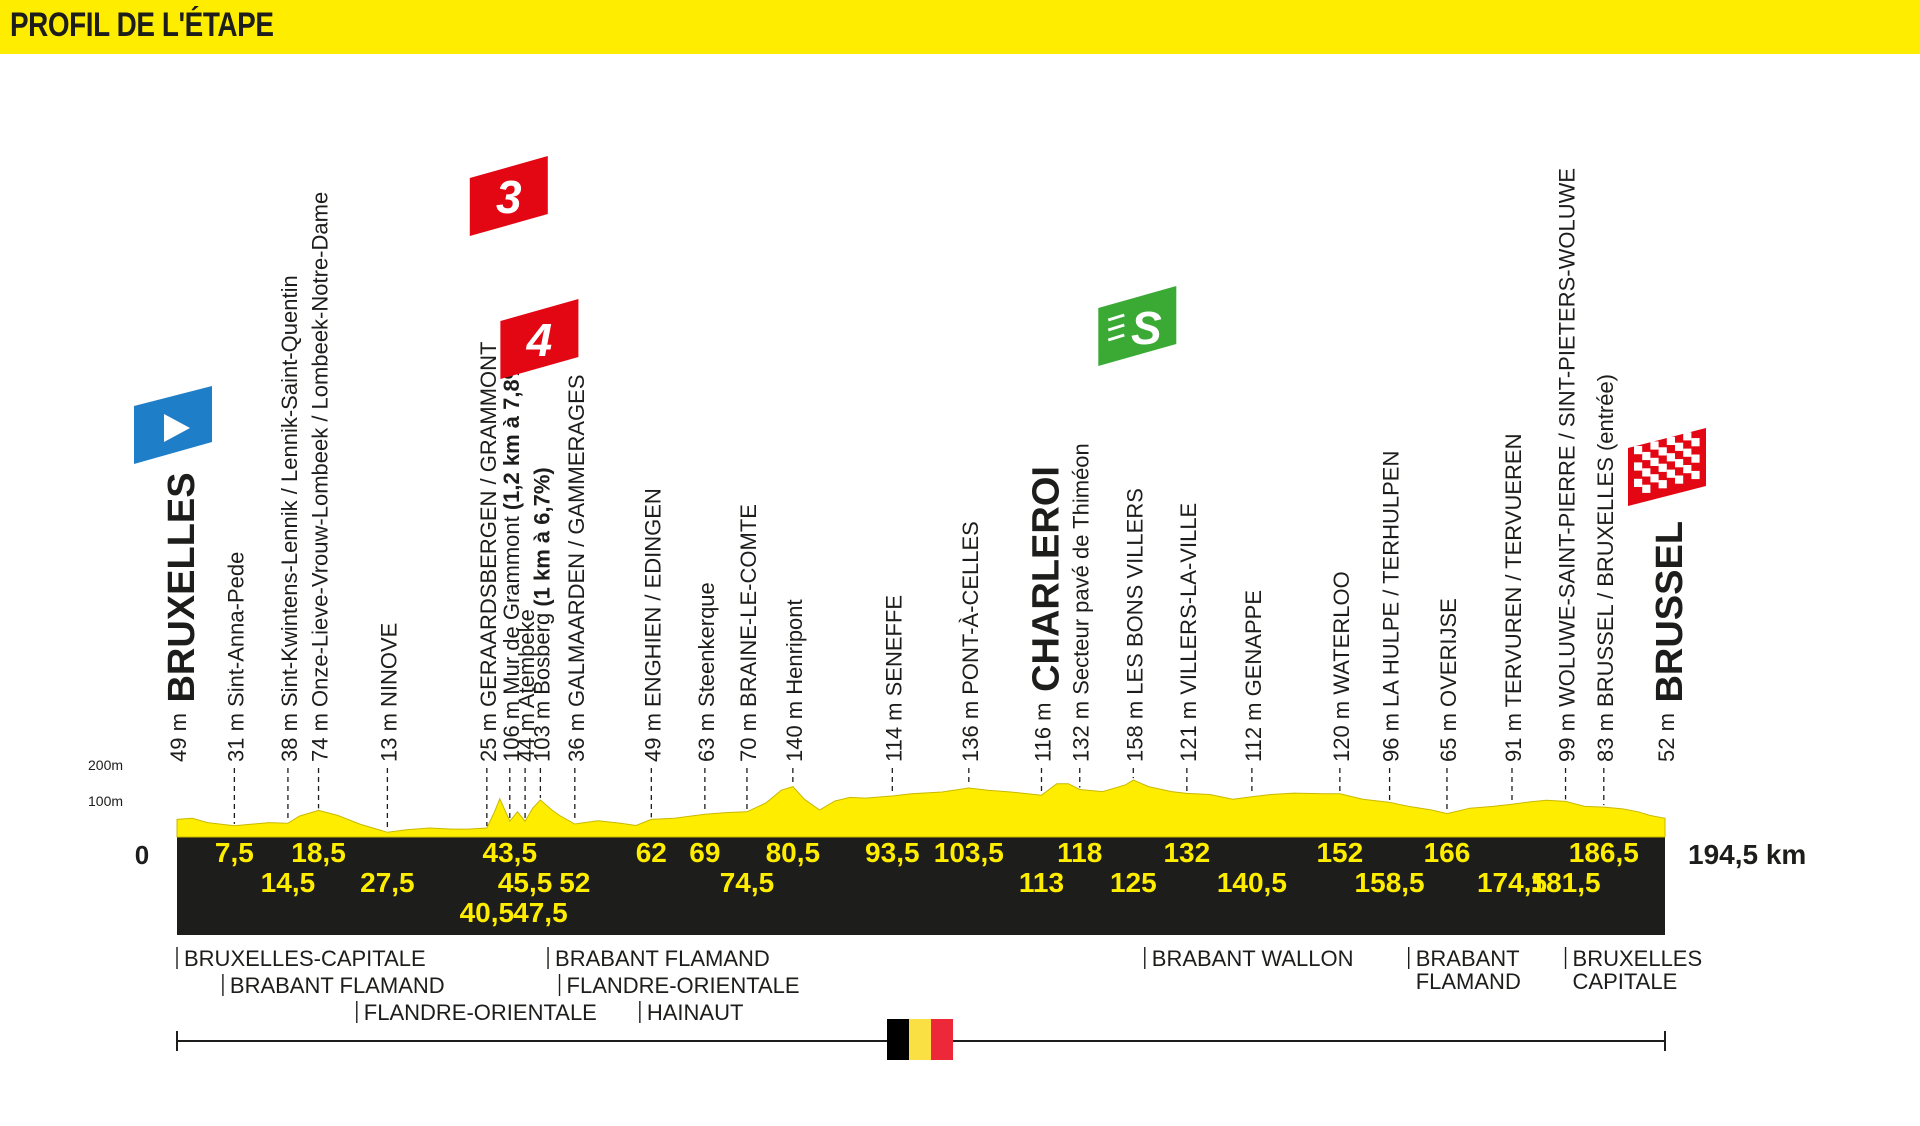 This screenshot has height=1126, width=1920. Describe the element at coordinates (1604, 852) in the screenshot. I see `km-marker-label: 186,5` at that location.